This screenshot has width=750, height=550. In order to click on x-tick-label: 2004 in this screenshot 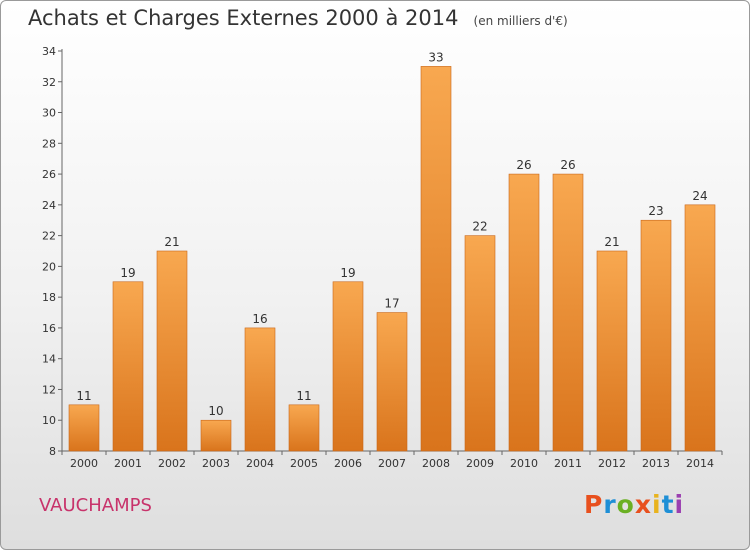, I will do `click(260, 463)`.